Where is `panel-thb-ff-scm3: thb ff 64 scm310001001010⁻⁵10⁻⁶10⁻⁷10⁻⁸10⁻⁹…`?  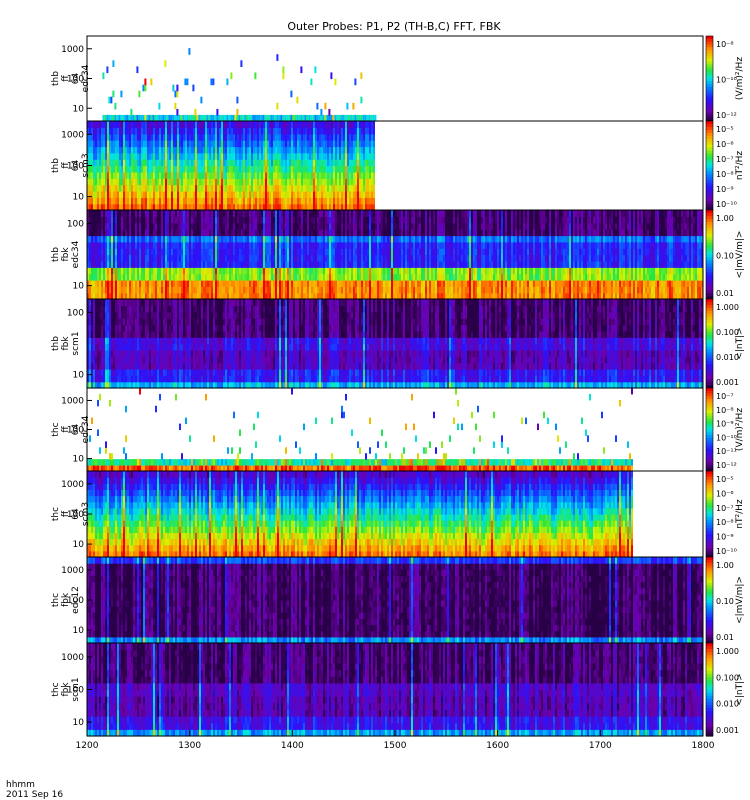 panel-thb-ff-scm3: thb ff 64 scm310001001010⁻⁵10⁻⁶10⁻⁷10⁻⁸10⁻⁹… is located at coordinates (398, 165).